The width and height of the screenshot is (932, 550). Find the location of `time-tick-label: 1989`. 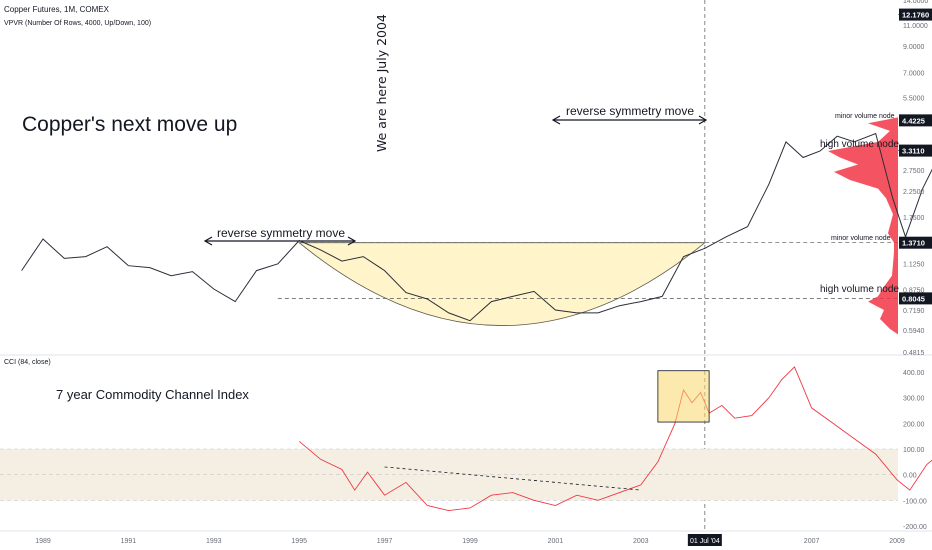

time-tick-label: 1989 is located at coordinates (43, 541).